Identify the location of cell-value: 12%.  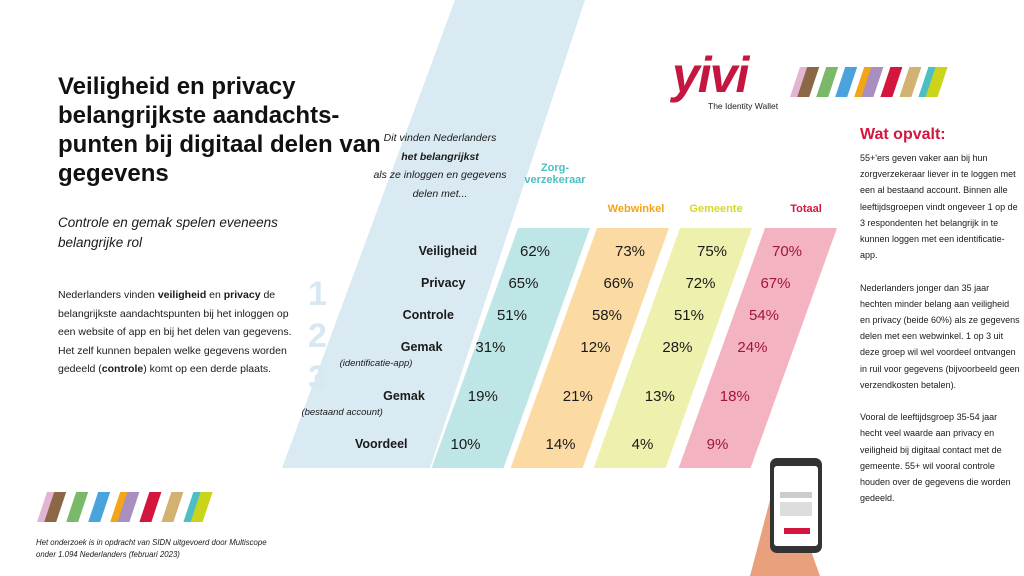
(595, 347).